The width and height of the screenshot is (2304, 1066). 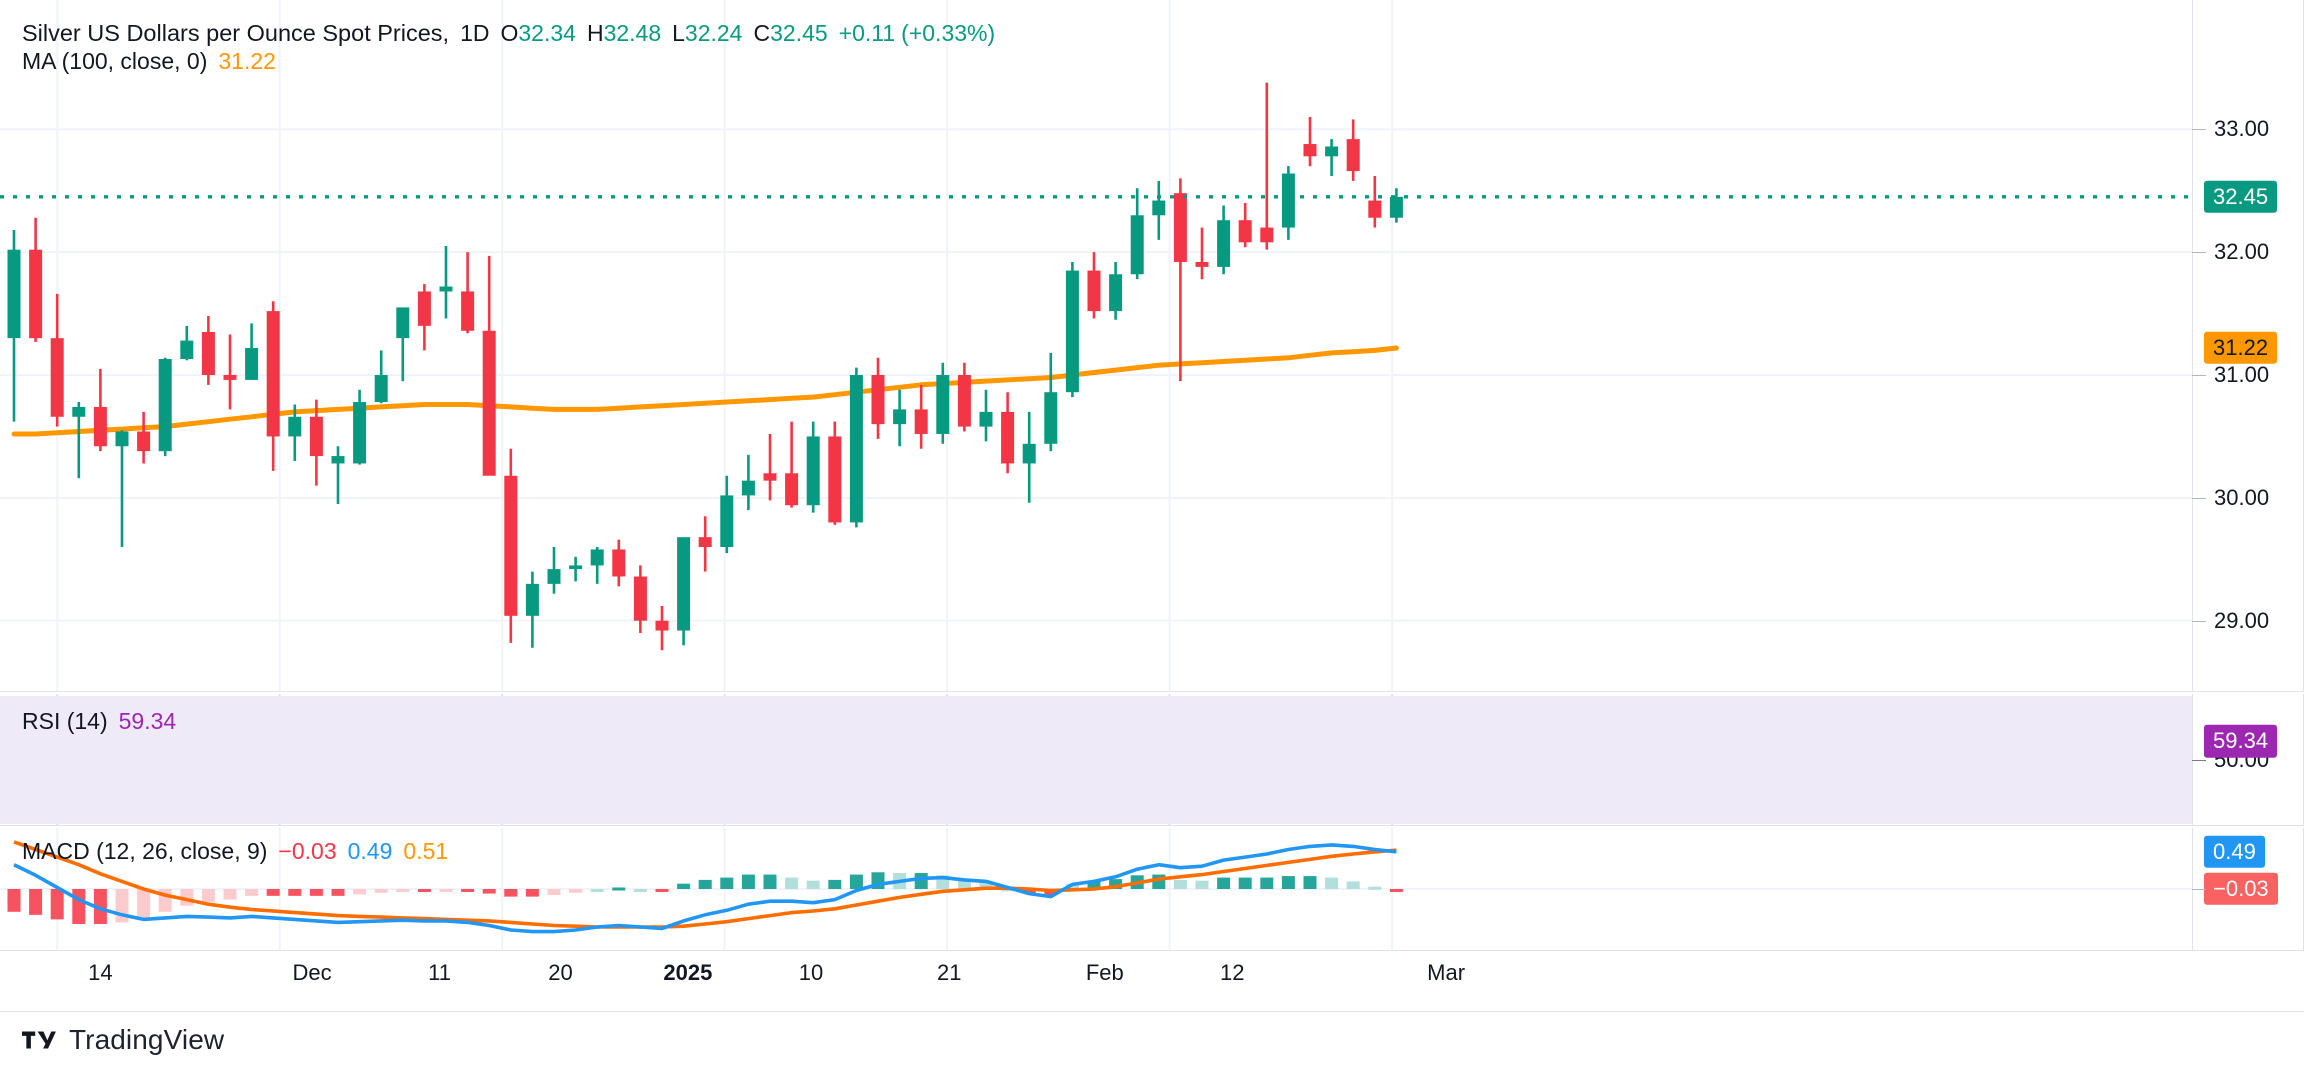 I want to click on ma-price-badge: 31.22, so click(x=2241, y=348).